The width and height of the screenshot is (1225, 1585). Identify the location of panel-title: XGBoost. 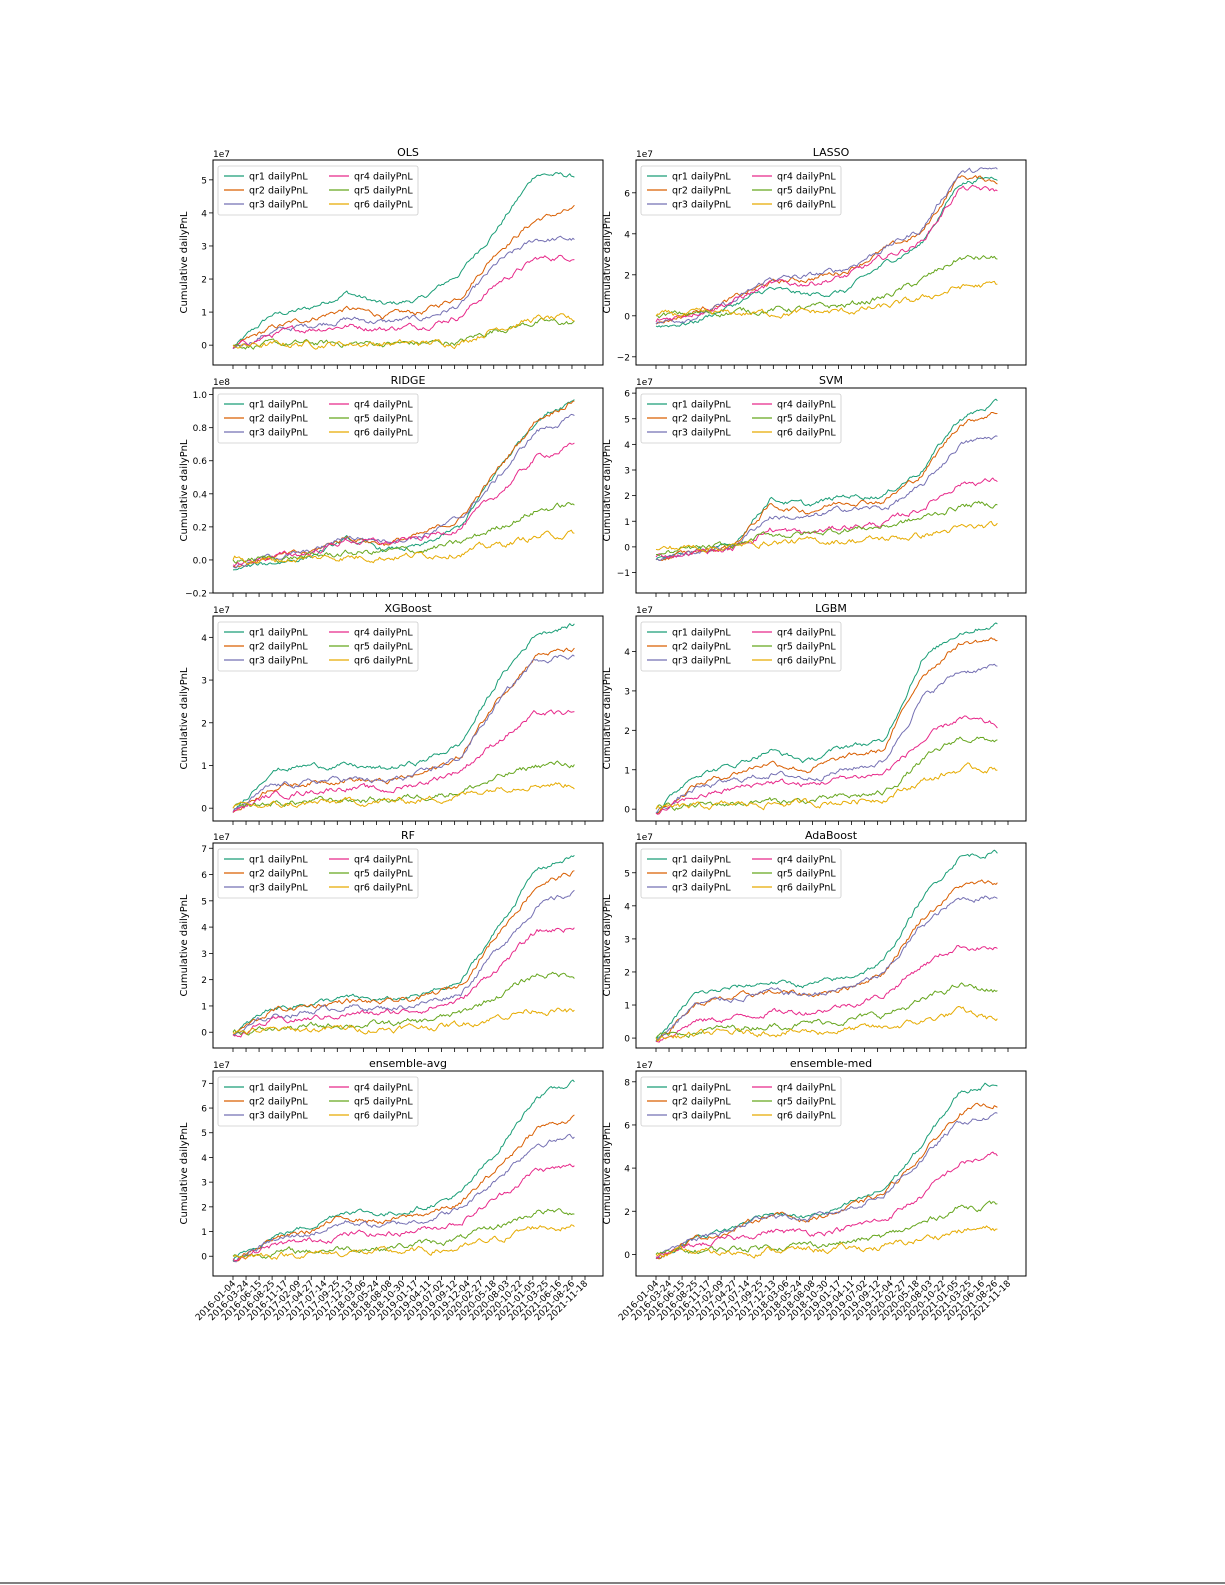
(408, 608).